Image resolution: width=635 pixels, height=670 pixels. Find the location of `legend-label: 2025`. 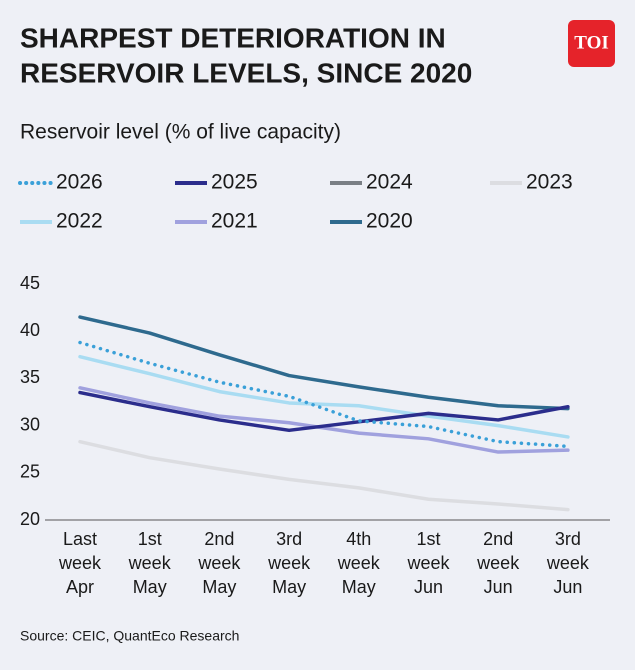

legend-label: 2025 is located at coordinates (234, 182).